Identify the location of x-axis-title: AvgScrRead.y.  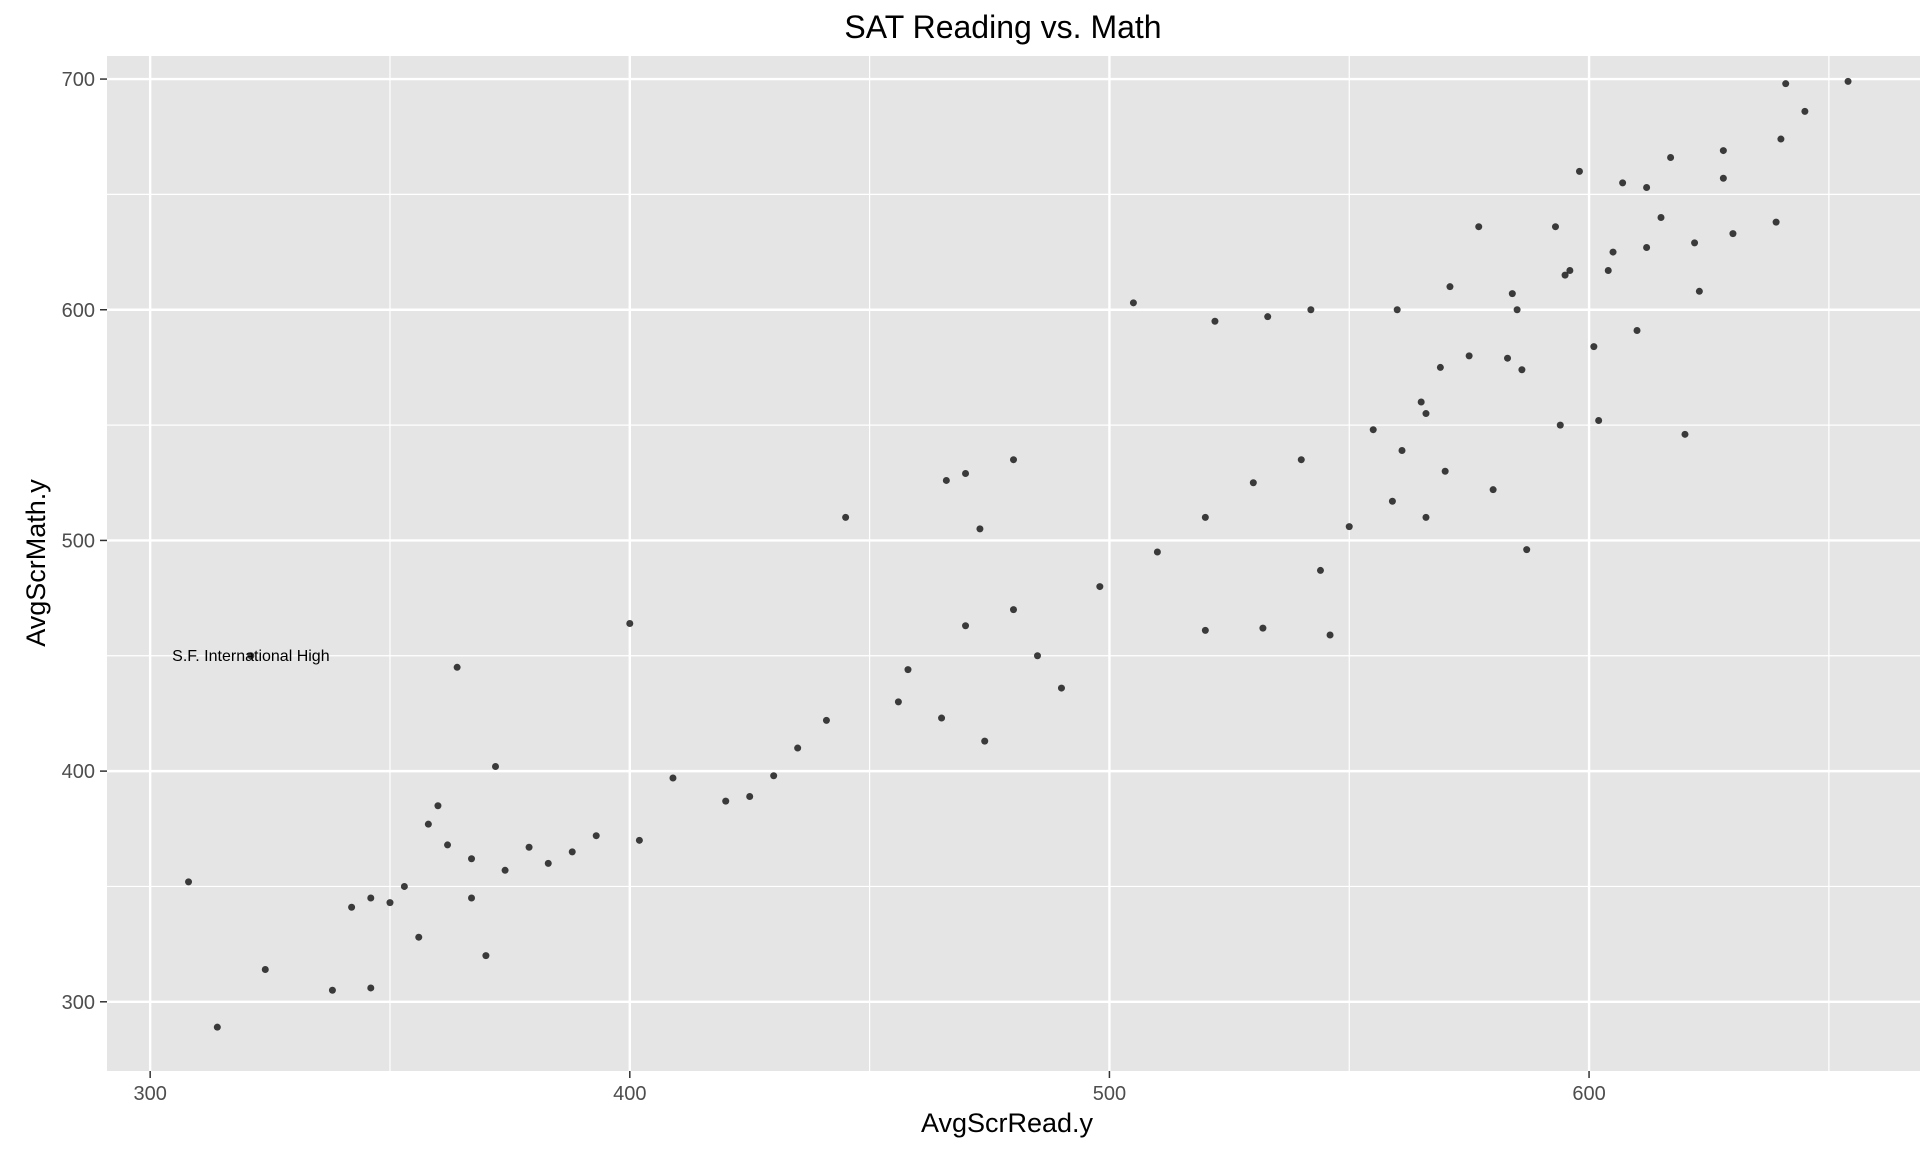
(1007, 1123).